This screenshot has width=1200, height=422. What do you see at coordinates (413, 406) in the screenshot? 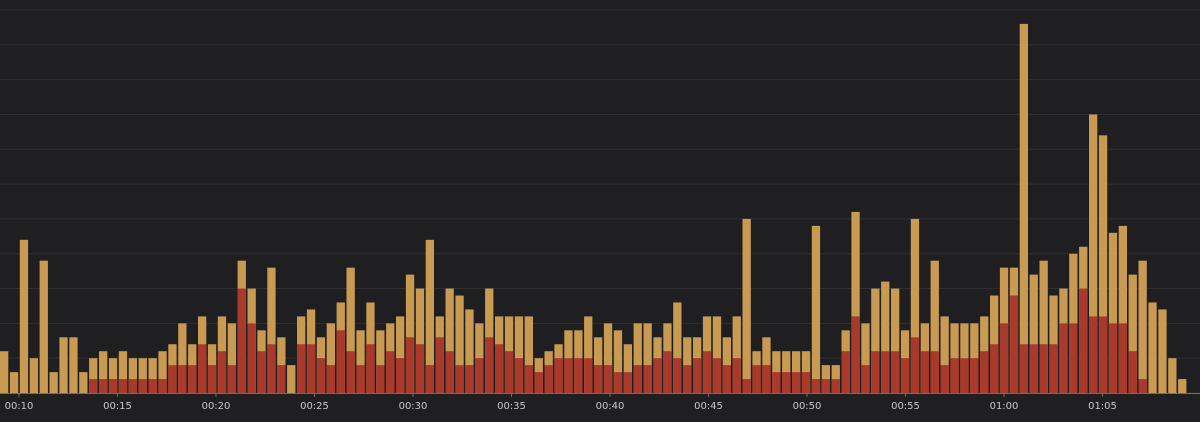
I see `x-tick-label: 00:30` at bounding box center [413, 406].